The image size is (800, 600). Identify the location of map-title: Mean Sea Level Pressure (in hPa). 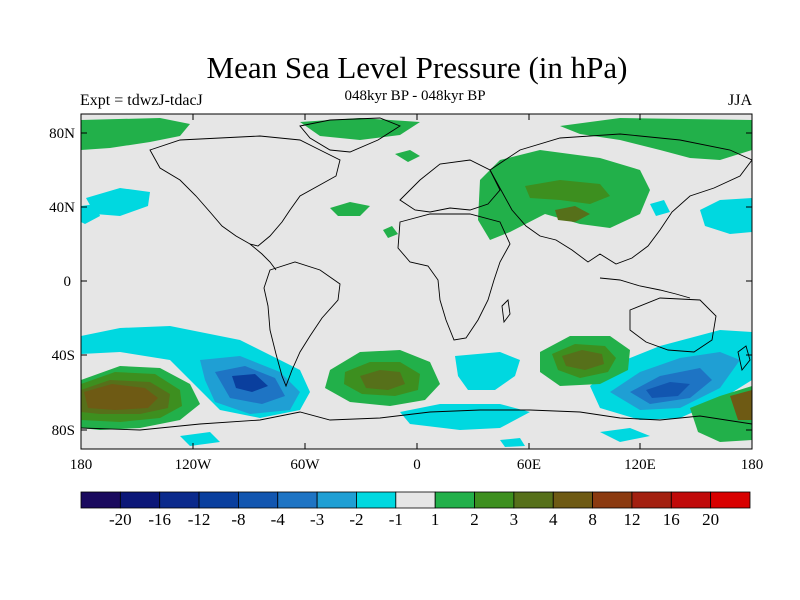
(417, 67).